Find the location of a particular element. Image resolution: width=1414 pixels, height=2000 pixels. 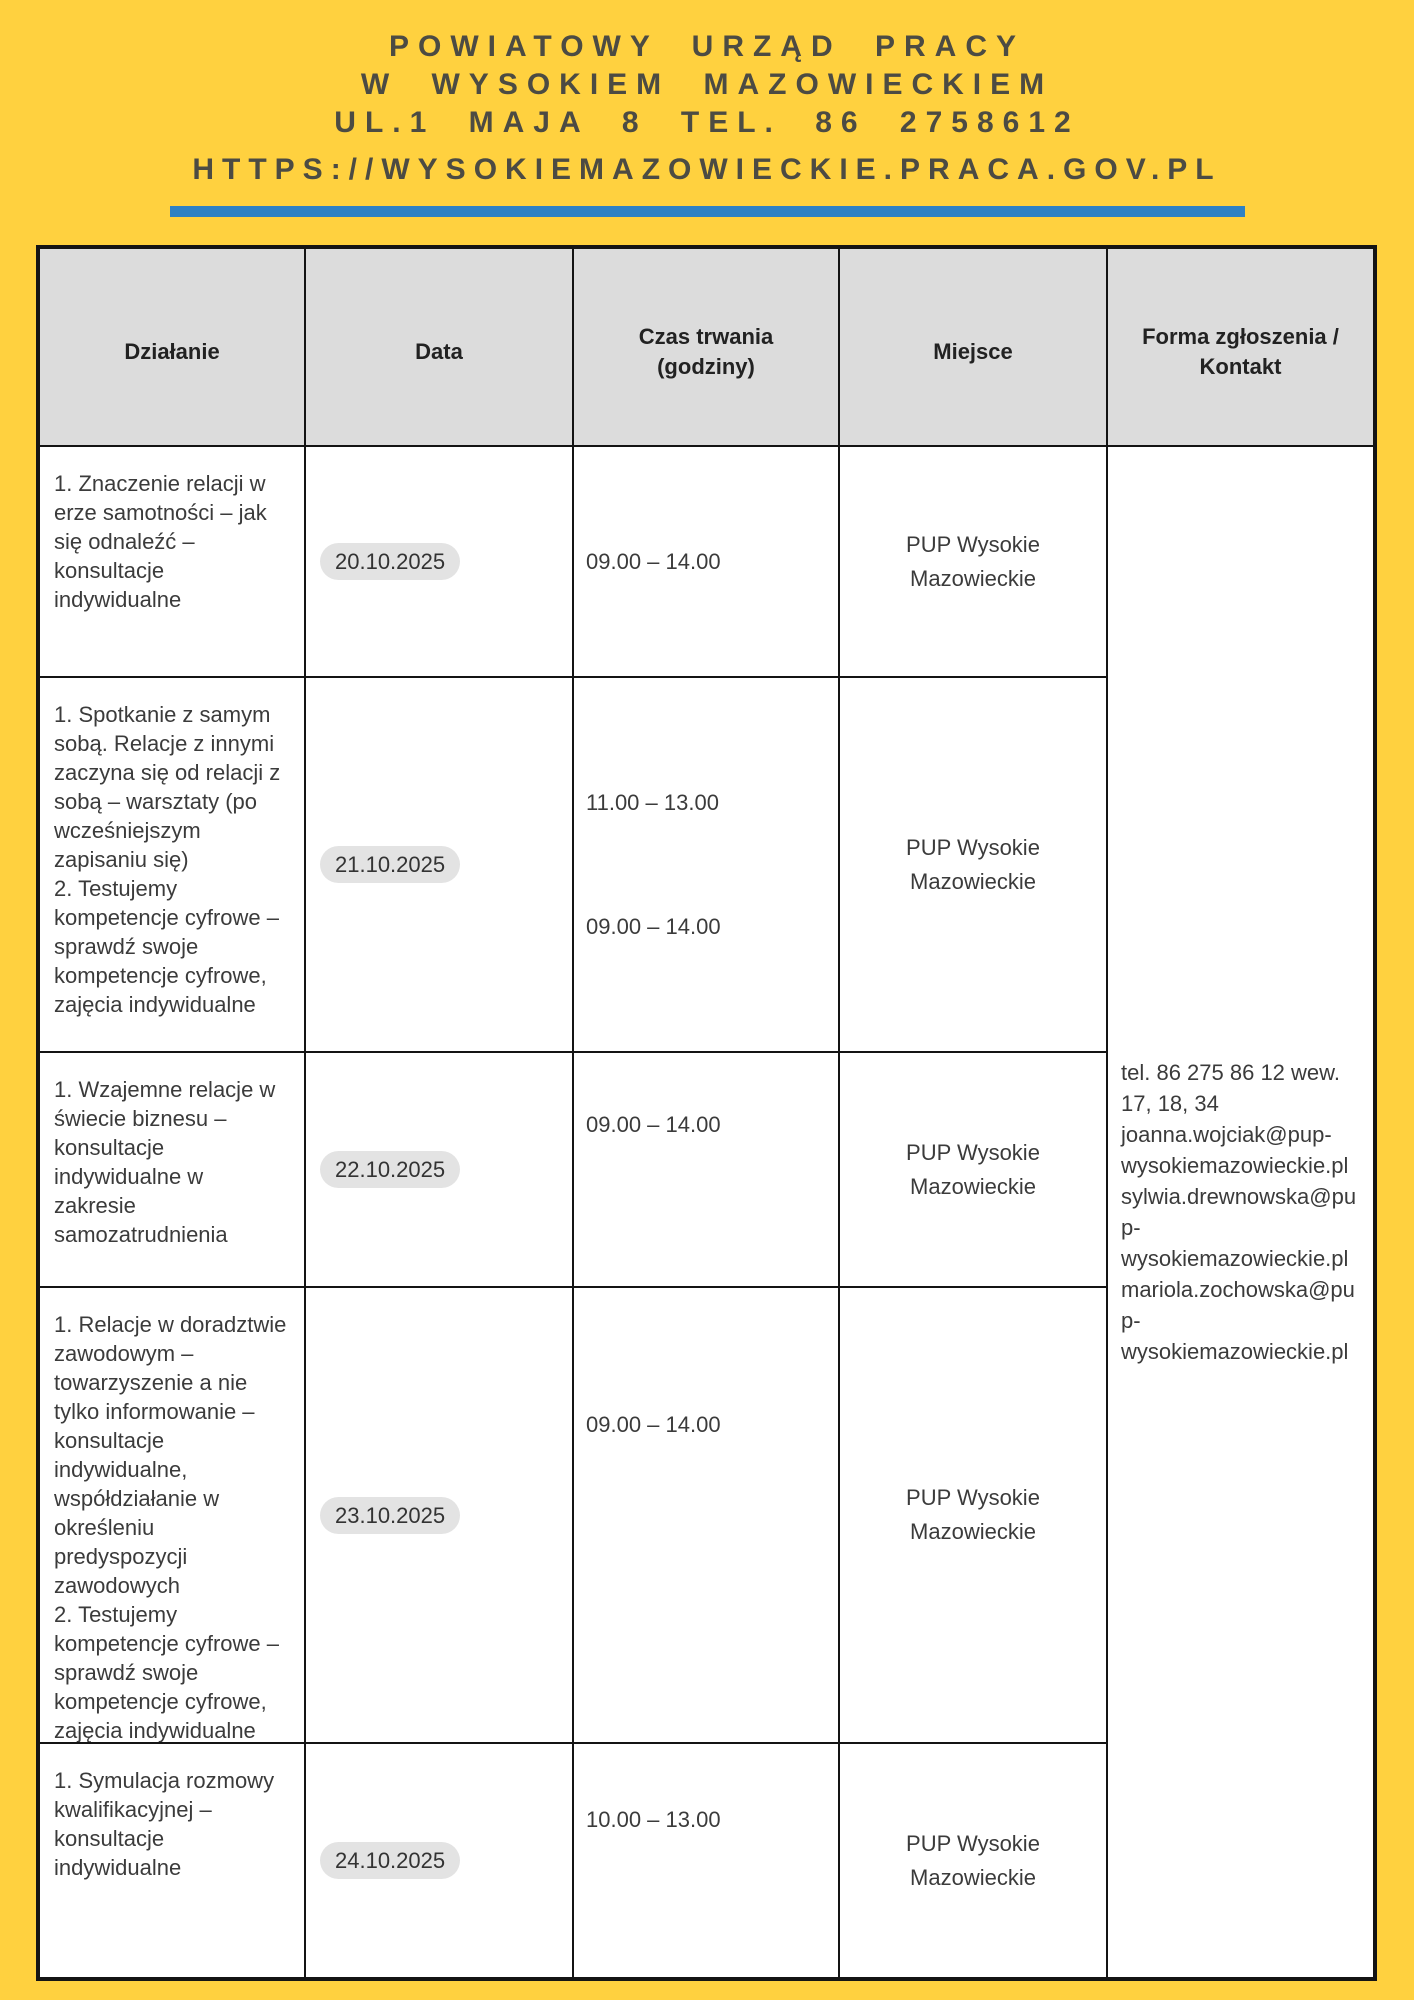

place-cell-row5: PUP Wysokie Mazowieckie is located at coordinates (974, 1860).